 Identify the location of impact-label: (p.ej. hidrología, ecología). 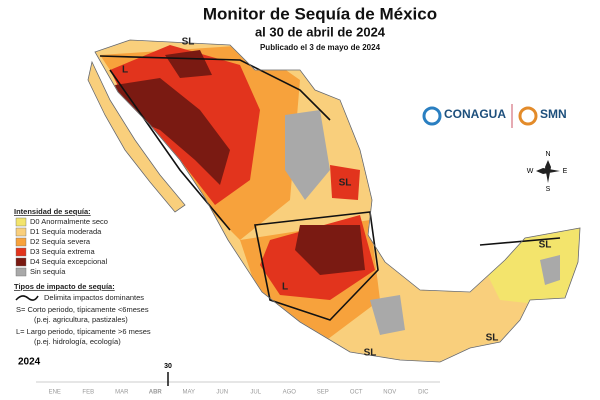
(77, 341).